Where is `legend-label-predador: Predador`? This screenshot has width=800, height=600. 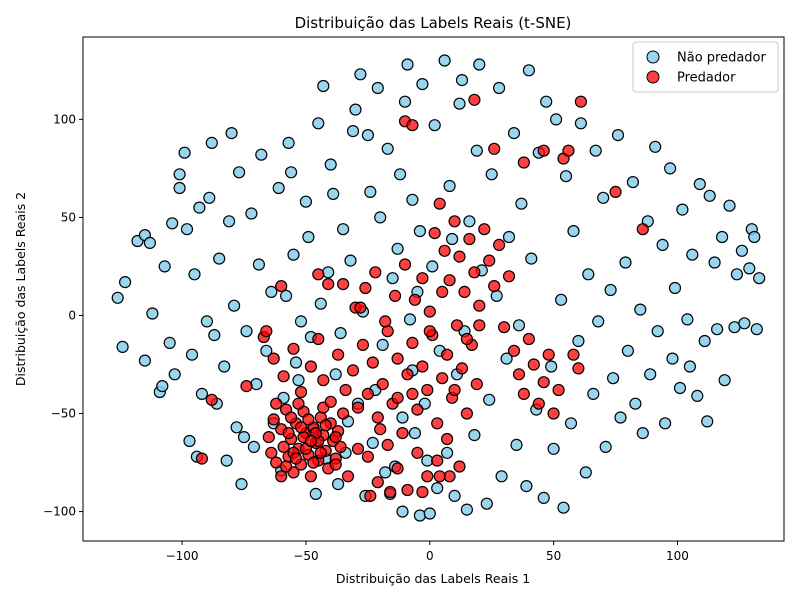 legend-label-predador: Predador is located at coordinates (706, 78).